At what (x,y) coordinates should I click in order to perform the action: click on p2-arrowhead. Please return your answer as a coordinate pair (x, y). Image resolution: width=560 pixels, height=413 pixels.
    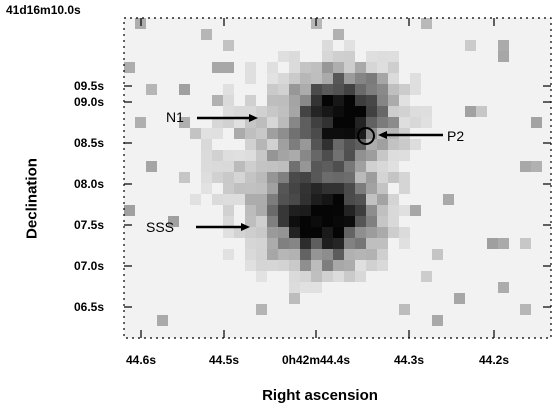
    Looking at the image, I should click on (382, 135).